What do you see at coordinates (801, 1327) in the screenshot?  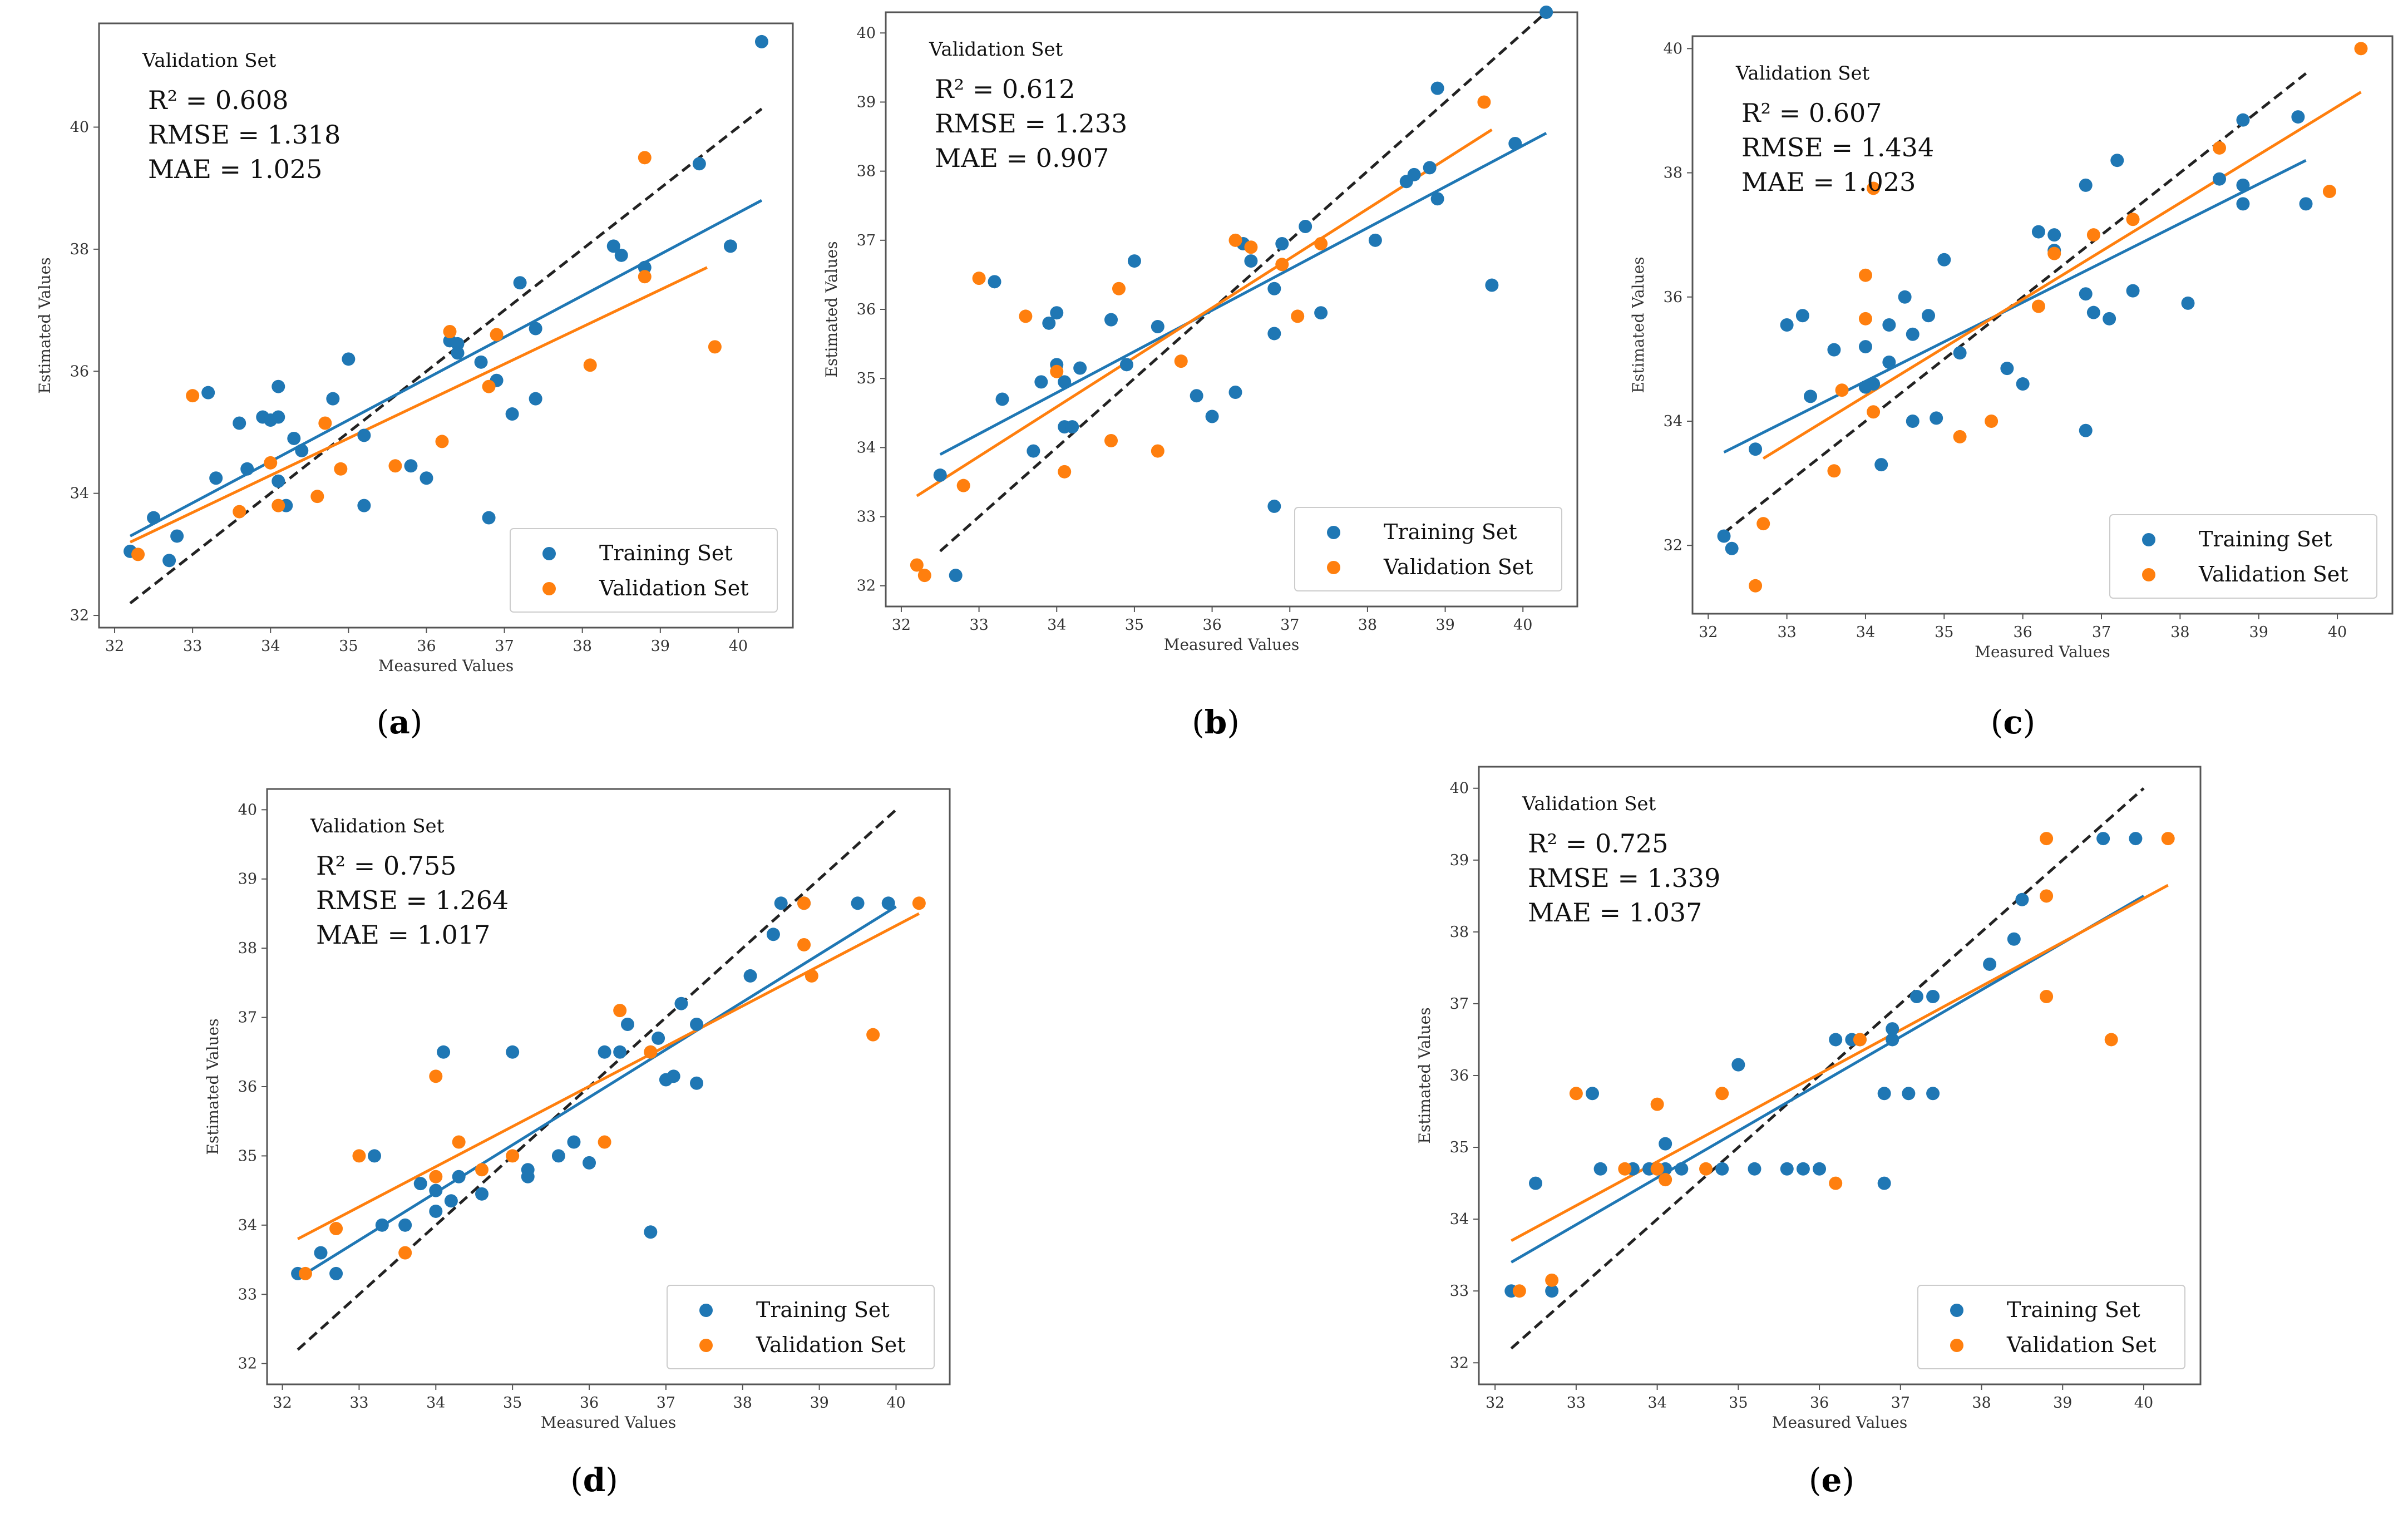 I see `legend-box` at bounding box center [801, 1327].